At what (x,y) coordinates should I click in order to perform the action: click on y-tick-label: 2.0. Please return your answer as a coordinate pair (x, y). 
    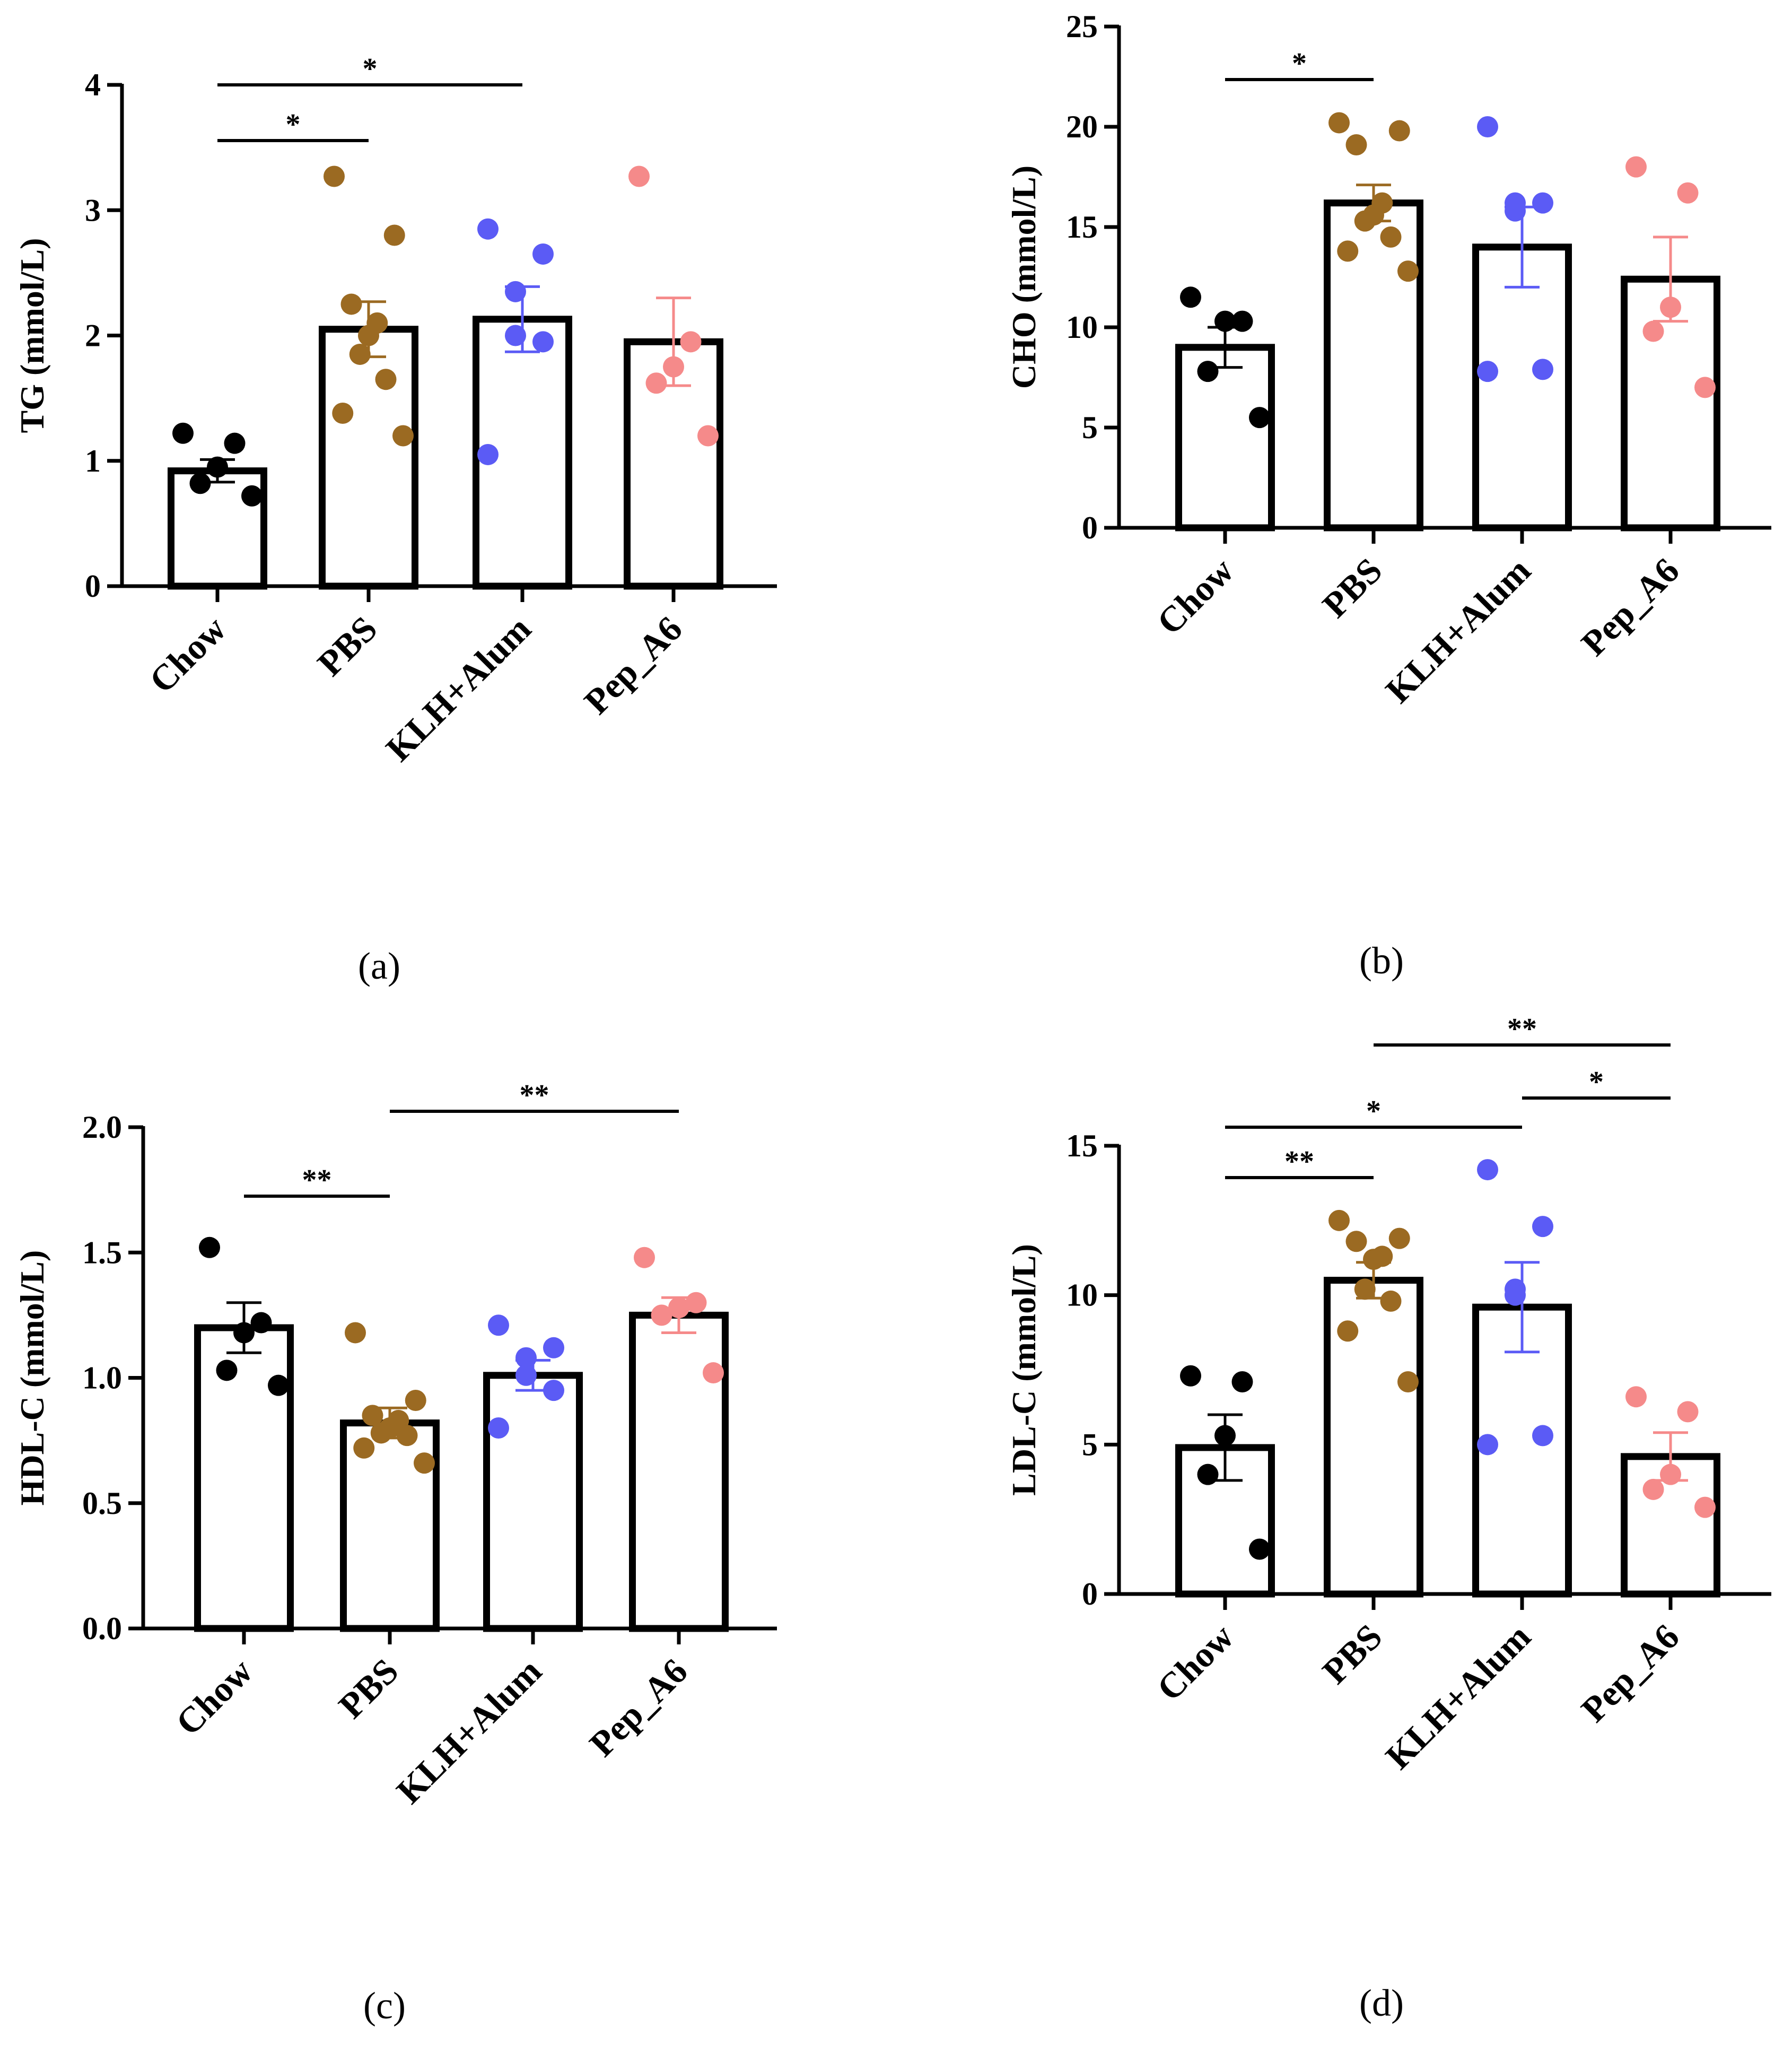
    Looking at the image, I should click on (102, 1128).